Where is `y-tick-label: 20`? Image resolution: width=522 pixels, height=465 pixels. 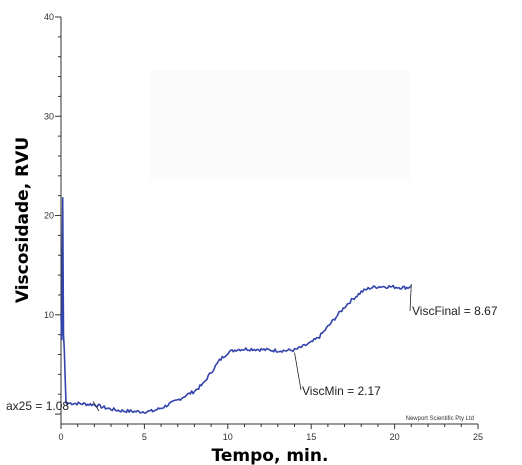
y-tick-label: 20 is located at coordinates (49, 216).